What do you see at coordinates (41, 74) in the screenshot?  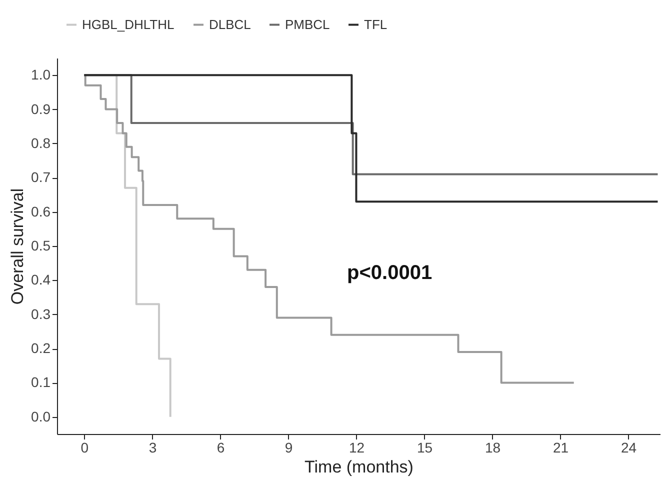 I see `y-tick-label: 1.0` at bounding box center [41, 74].